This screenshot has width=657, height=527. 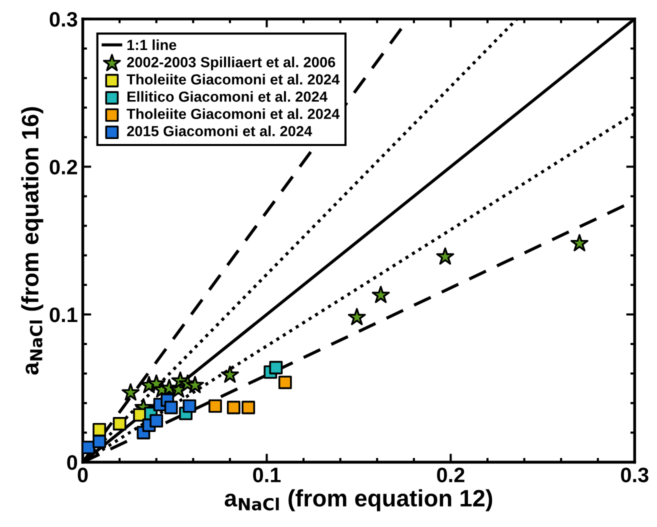 What do you see at coordinates (231, 63) in the screenshot?
I see `legend-label: 2002-2003 Spilliaert et al. 2006` at bounding box center [231, 63].